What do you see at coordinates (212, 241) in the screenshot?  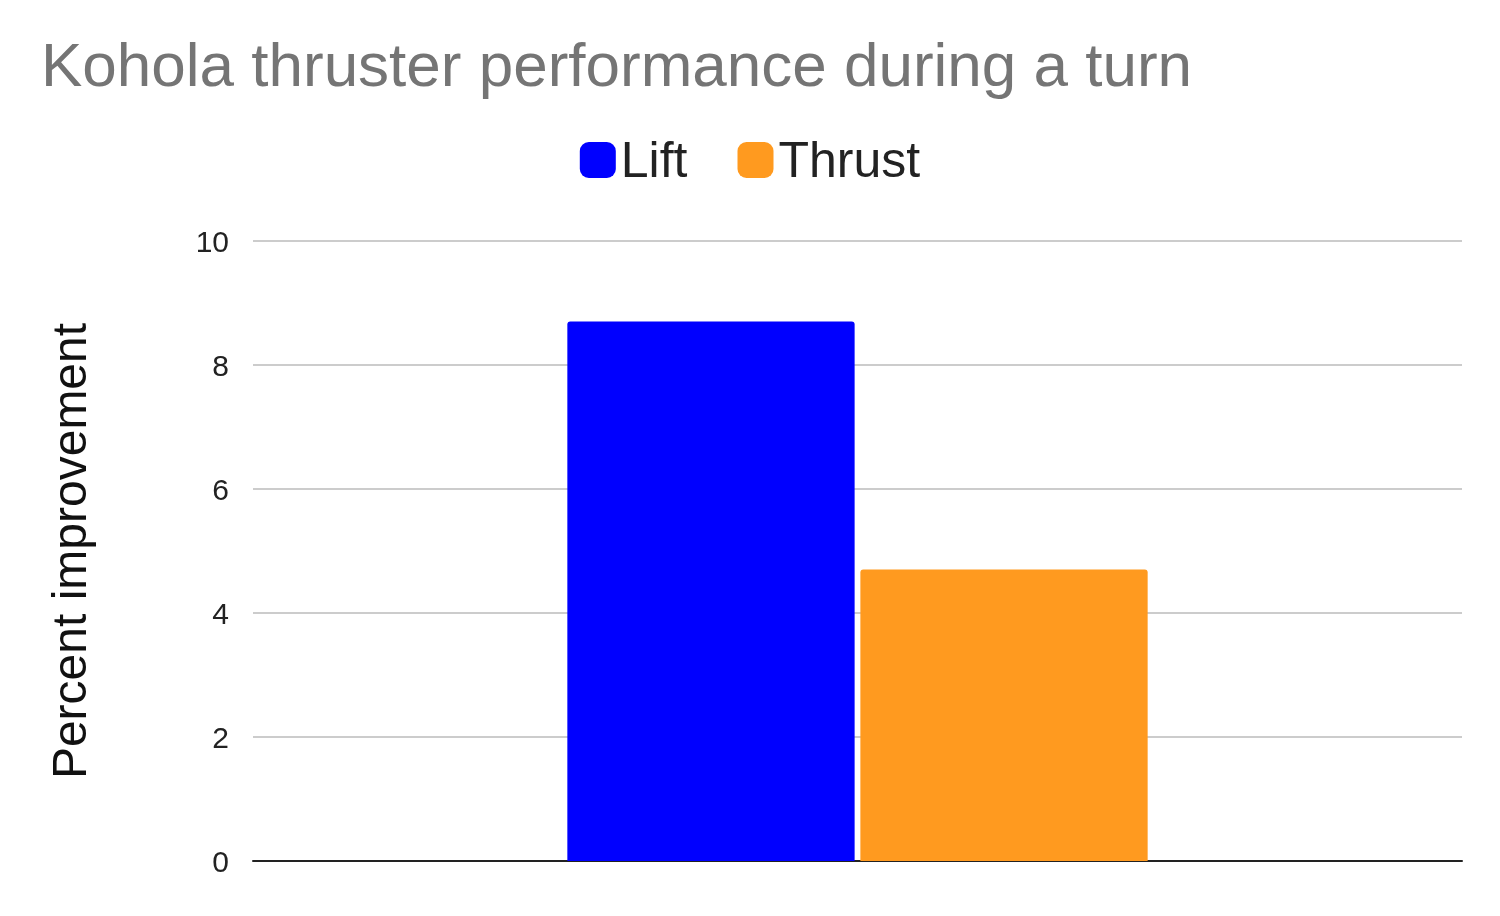 I see `y-tick-label: 10` at bounding box center [212, 241].